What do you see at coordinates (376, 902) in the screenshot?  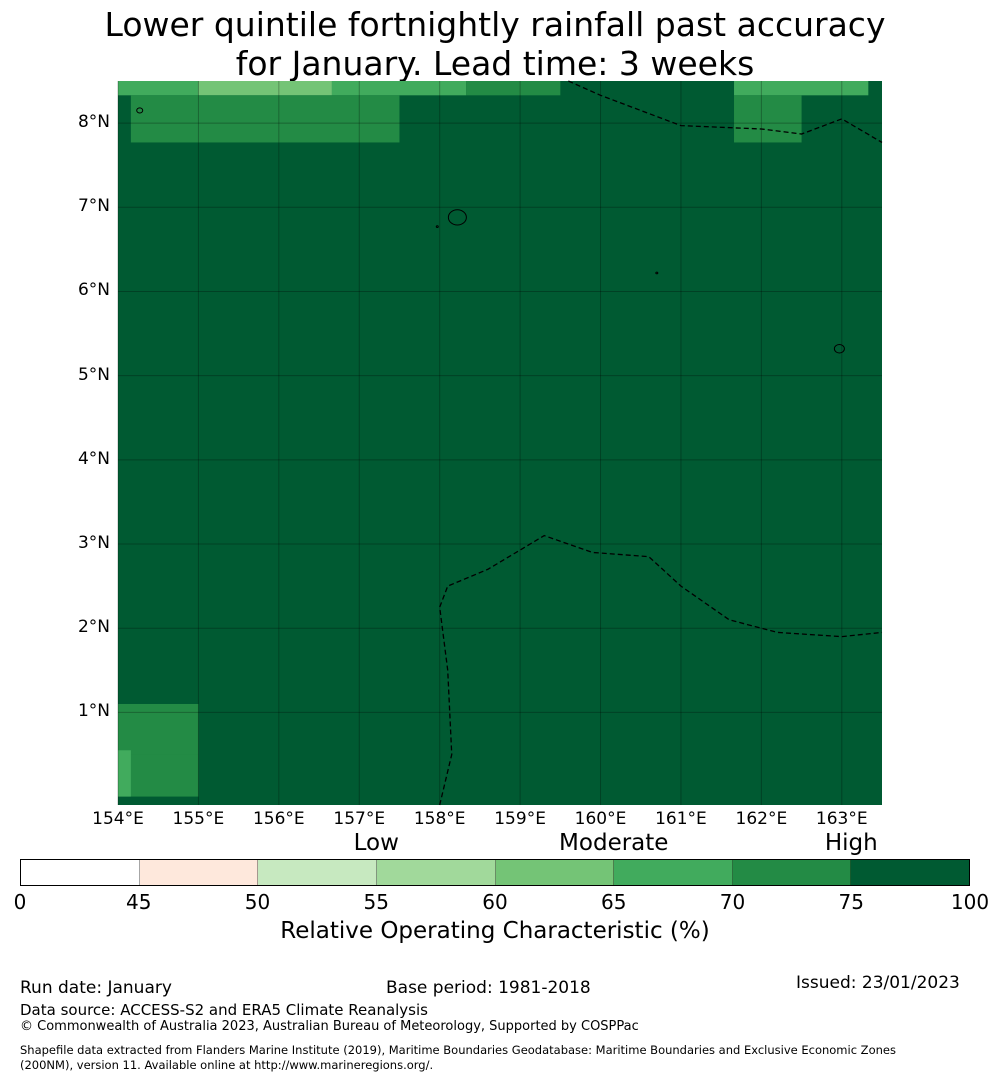 I see `tick-label-55: 55` at bounding box center [376, 902].